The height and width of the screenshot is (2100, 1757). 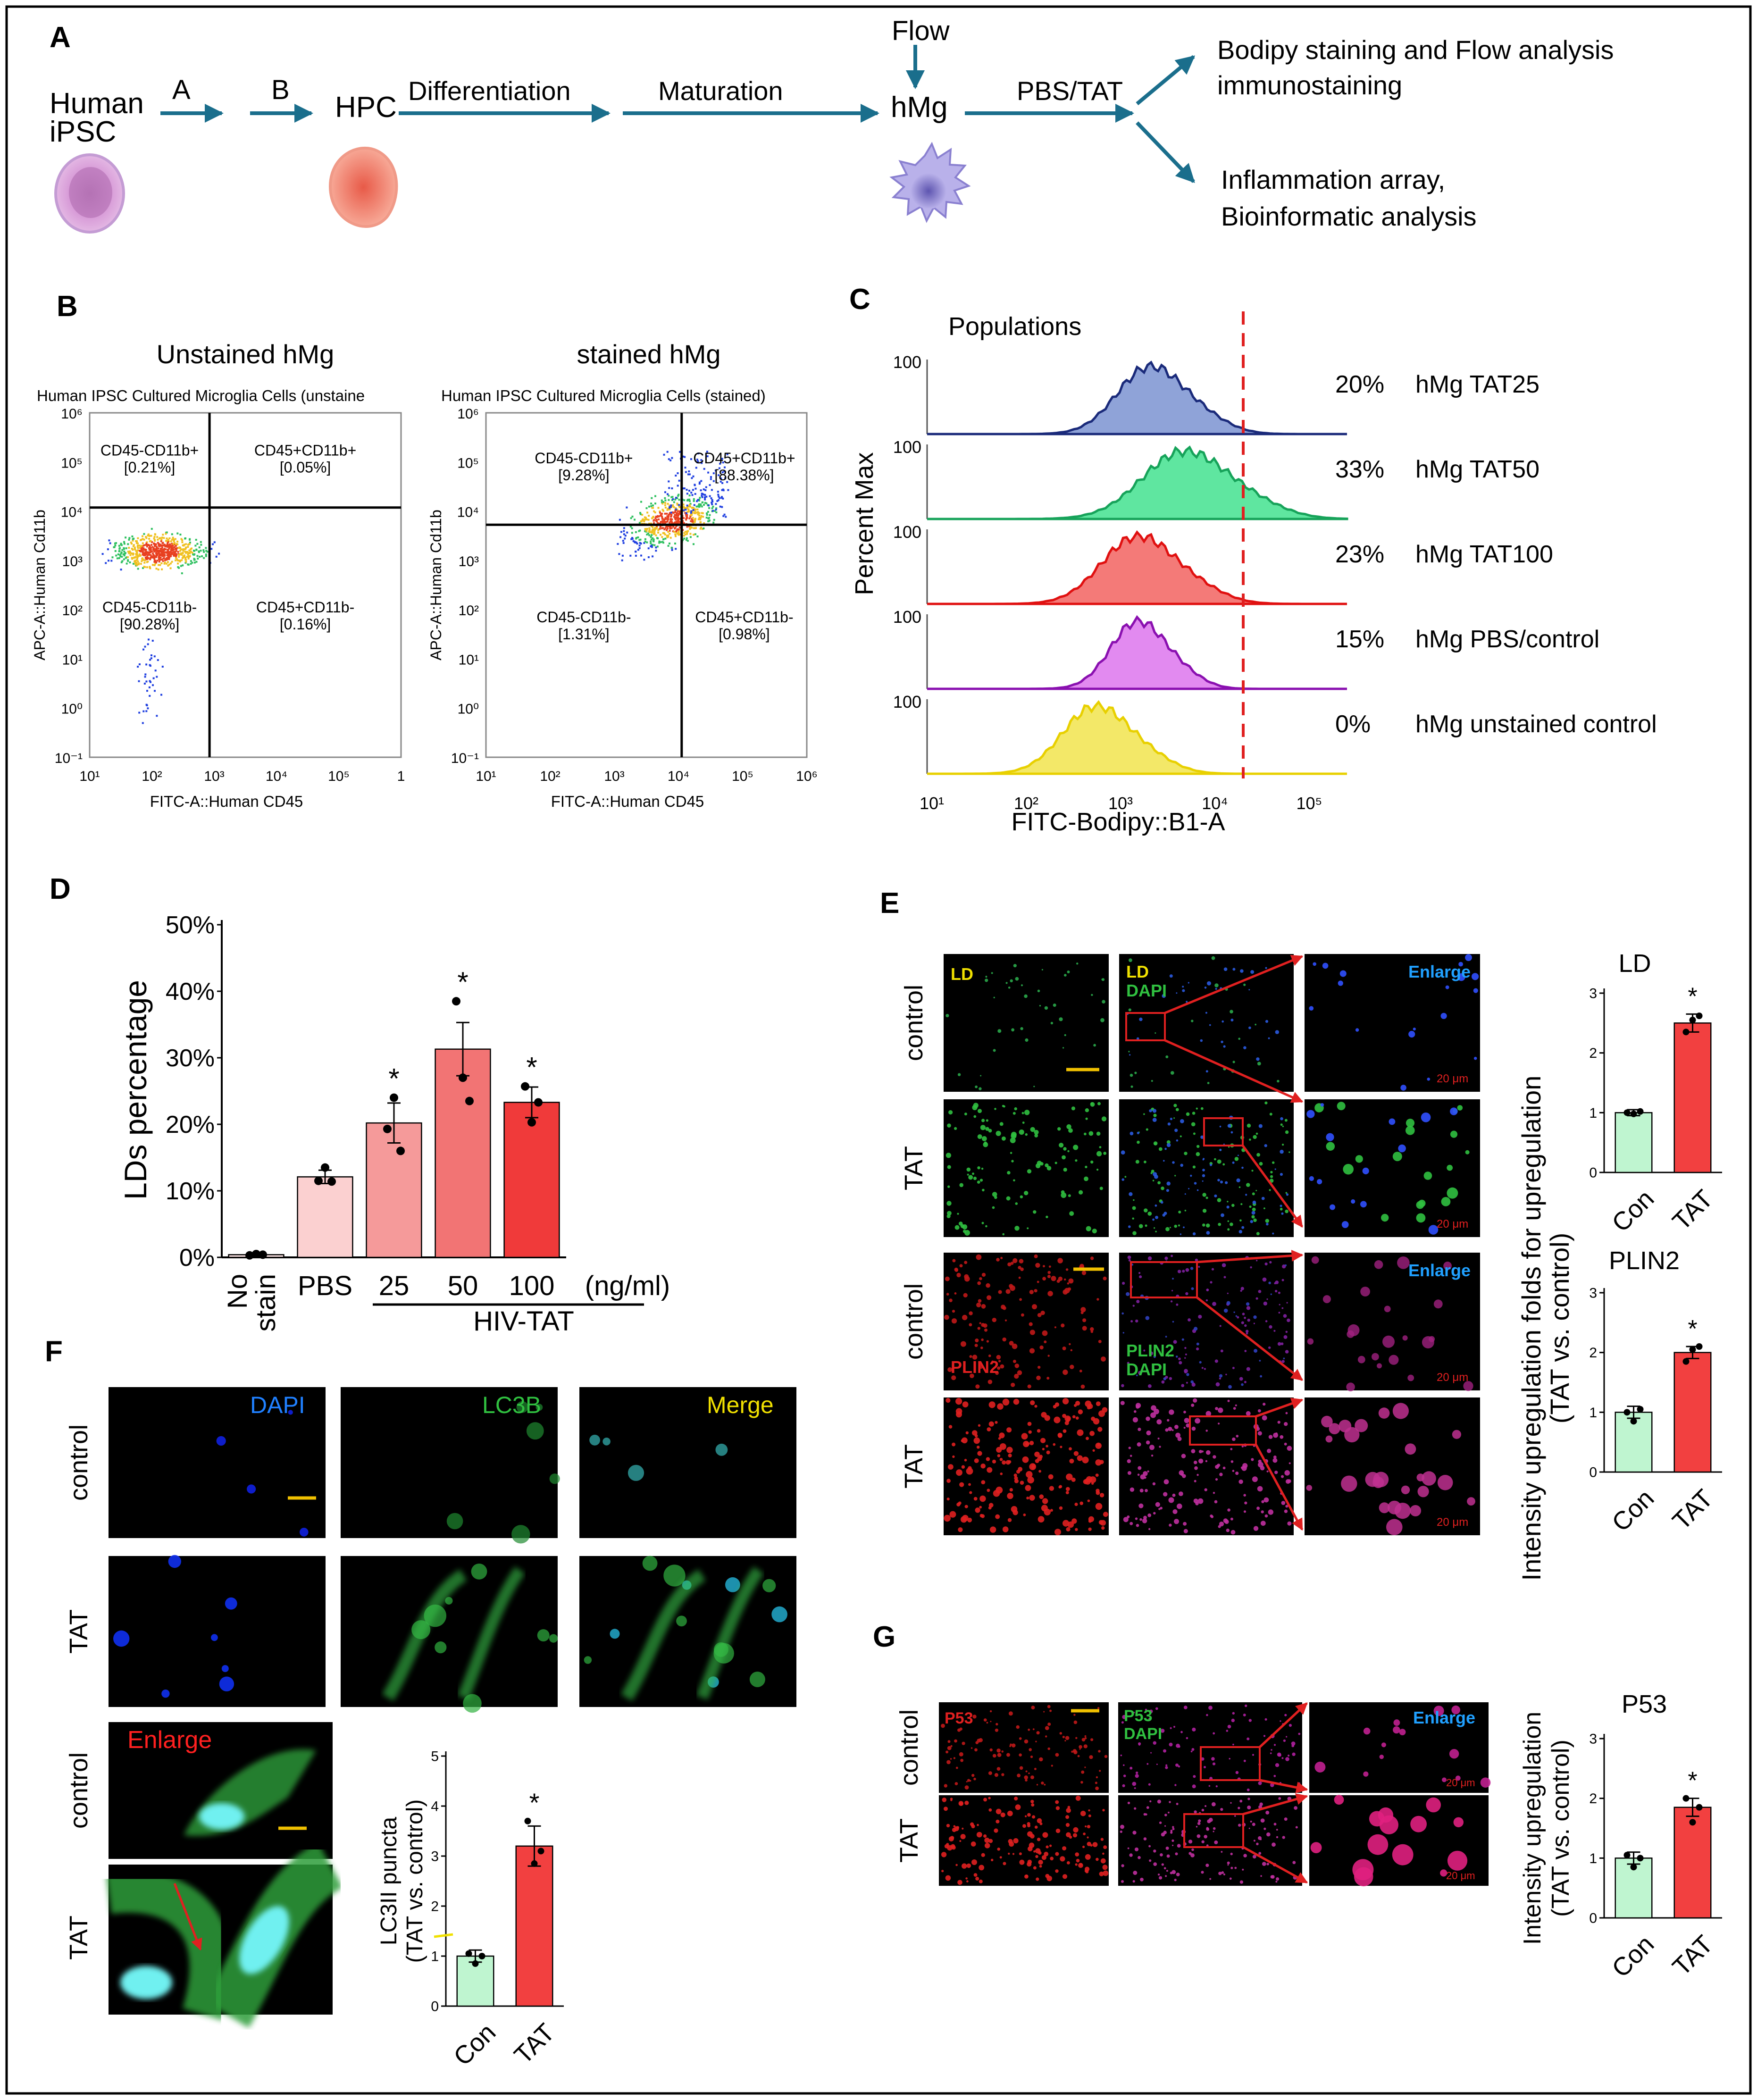 What do you see at coordinates (1138, 1716) in the screenshot?
I see `g-merge-p53-label: P53` at bounding box center [1138, 1716].